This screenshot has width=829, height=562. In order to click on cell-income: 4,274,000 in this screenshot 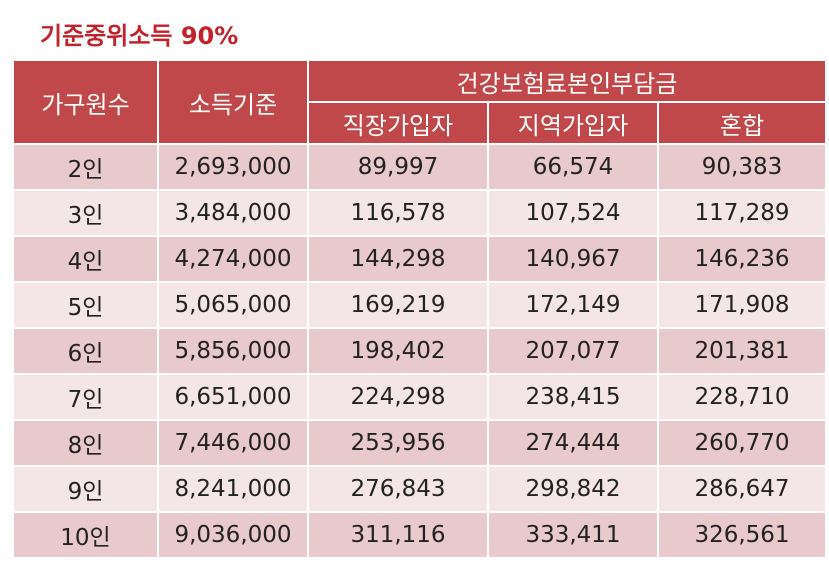, I will do `click(233, 259)`.